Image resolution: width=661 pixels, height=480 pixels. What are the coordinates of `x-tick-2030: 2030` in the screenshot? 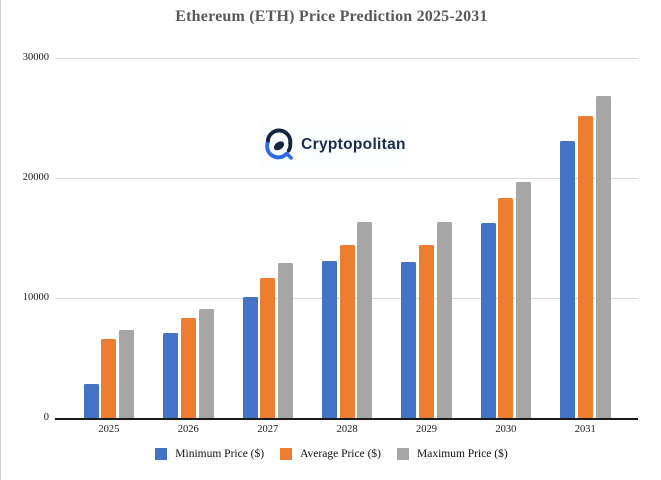 It's located at (506, 429).